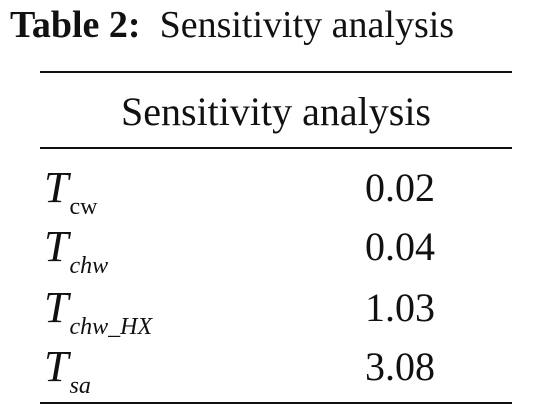 The image size is (554, 412). I want to click on variable-cell: Tchw, so click(76, 250).